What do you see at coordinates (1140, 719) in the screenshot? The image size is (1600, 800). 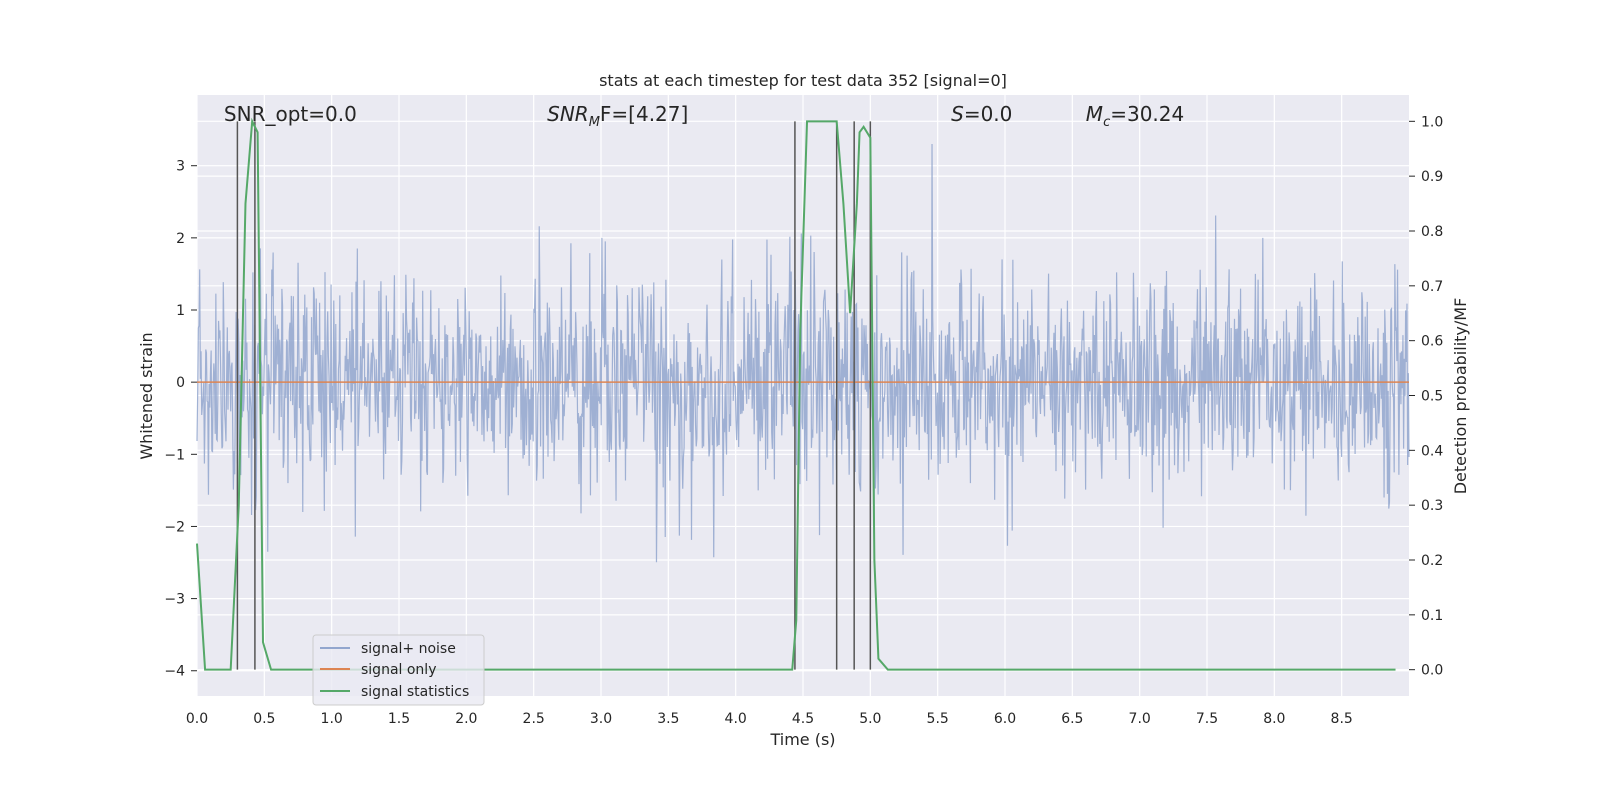 I see `x-tick-label-14: 7.0` at bounding box center [1140, 719].